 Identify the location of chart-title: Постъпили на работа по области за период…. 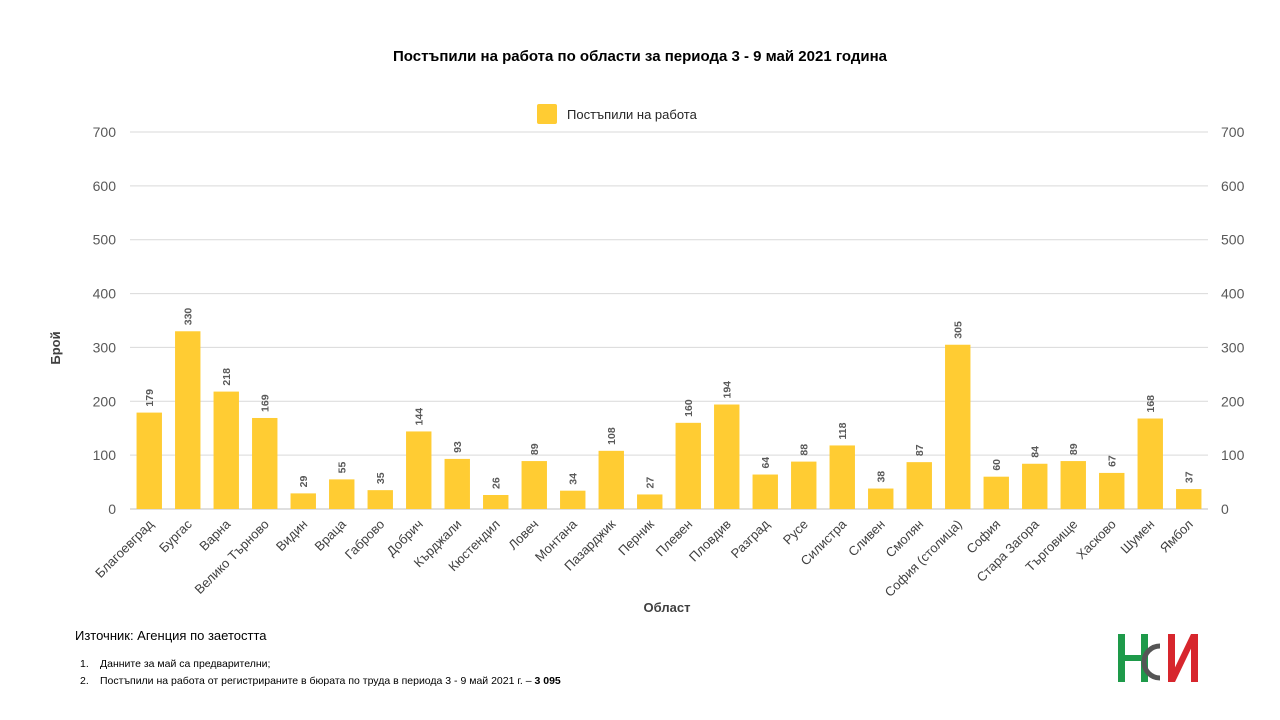
(640, 56).